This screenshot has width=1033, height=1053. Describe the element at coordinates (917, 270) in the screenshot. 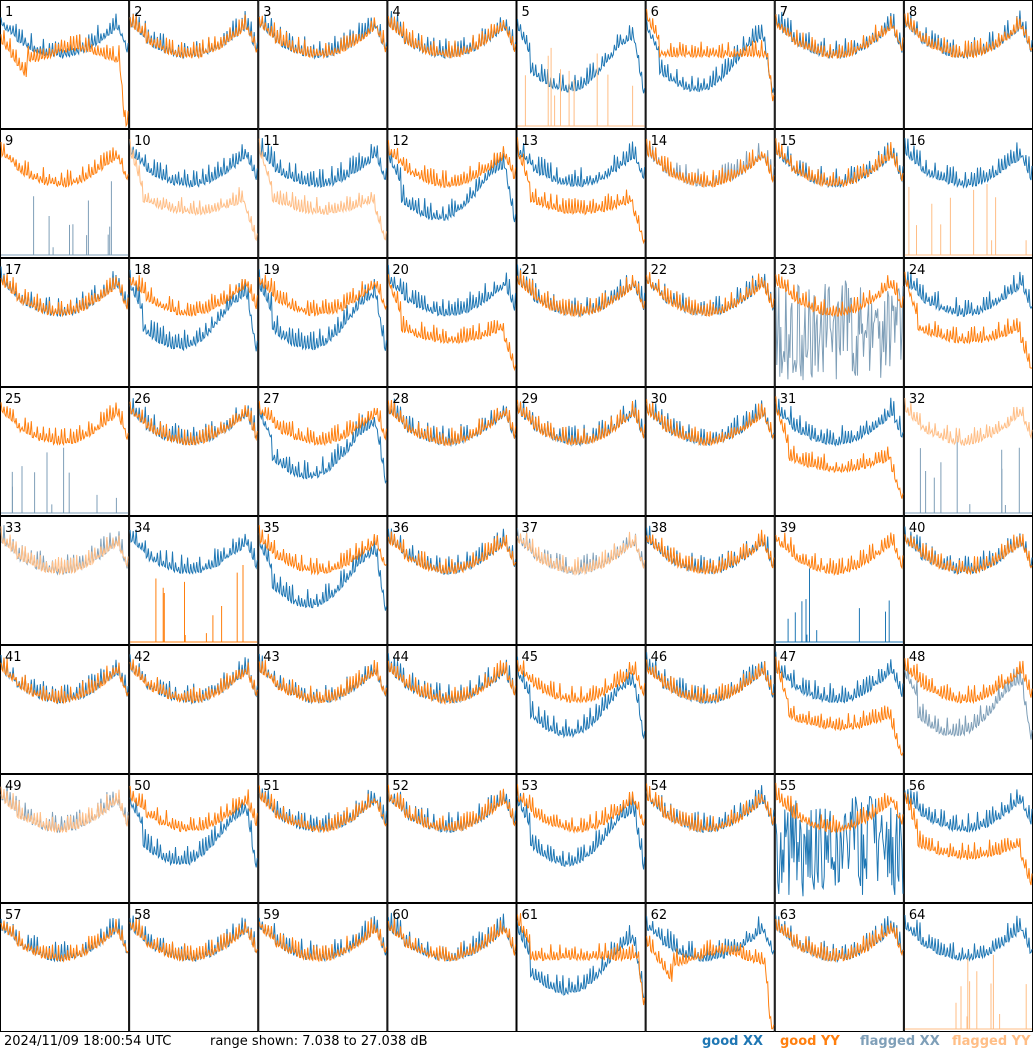

I see `panel-label-24: 24` at that location.